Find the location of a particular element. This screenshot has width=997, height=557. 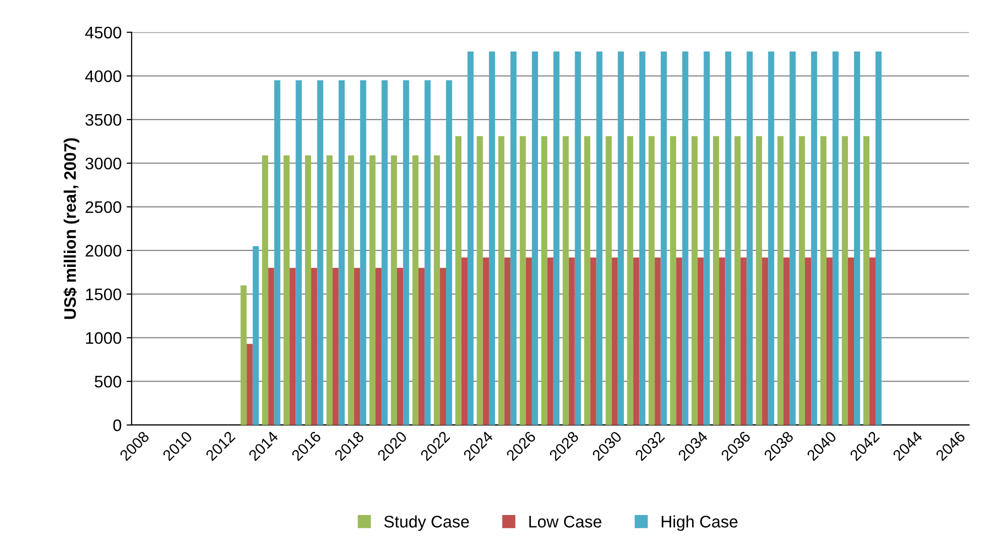

y-tick-label: 4000 is located at coordinates (103, 76).